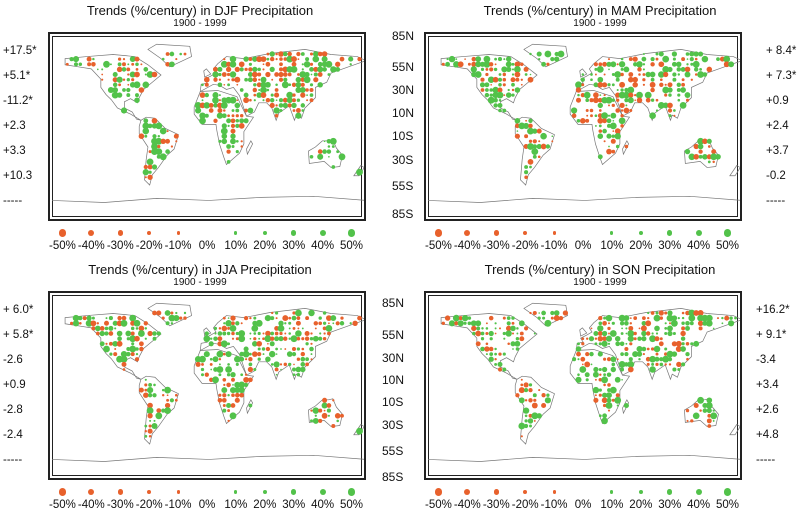  What do you see at coordinates (403, 90) in the screenshot?
I see `lat-label: 30N` at bounding box center [403, 90].